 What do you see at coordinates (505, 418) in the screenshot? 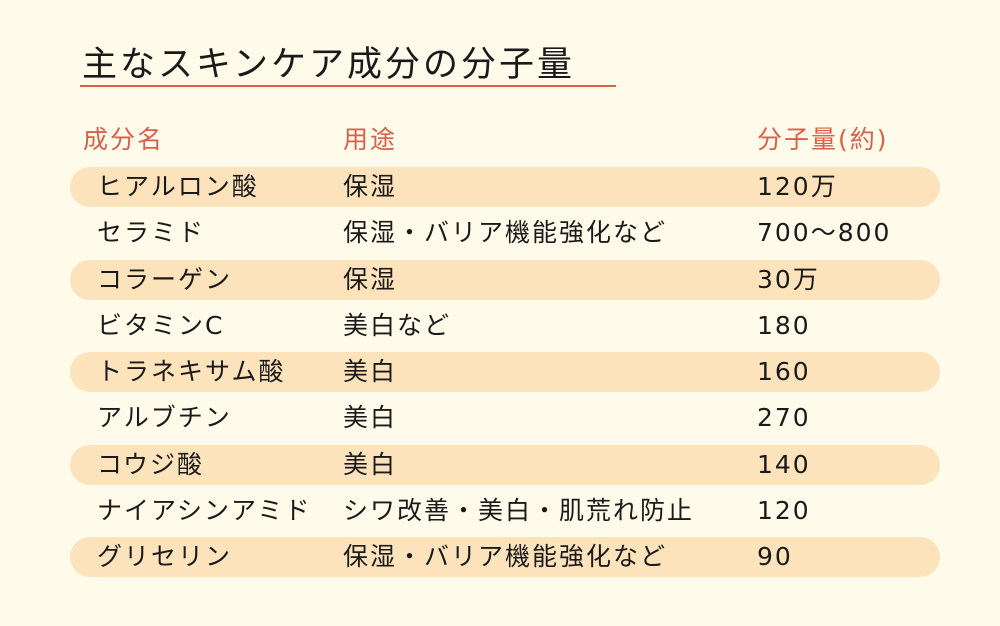
I see `table-row: アルブチン 美白 270` at bounding box center [505, 418].